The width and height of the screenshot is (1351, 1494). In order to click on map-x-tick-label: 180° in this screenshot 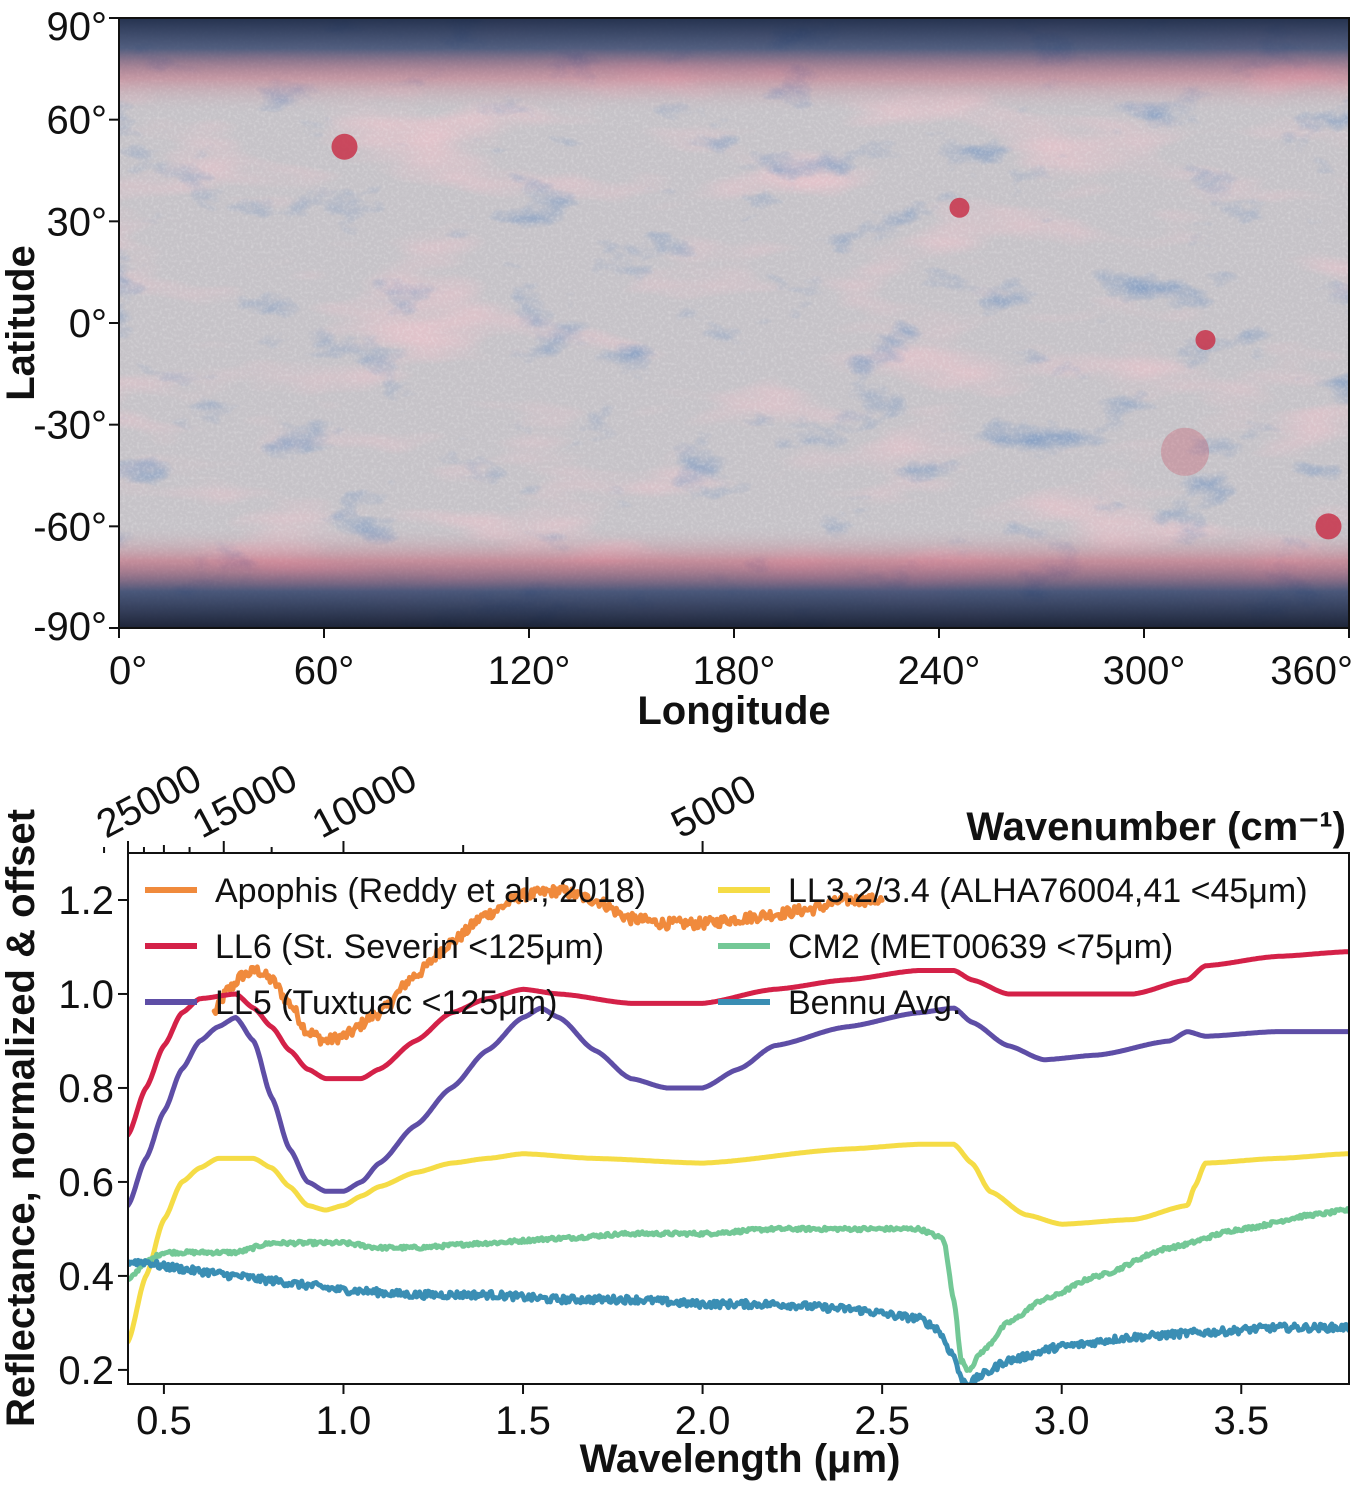, I will do `click(734, 671)`.